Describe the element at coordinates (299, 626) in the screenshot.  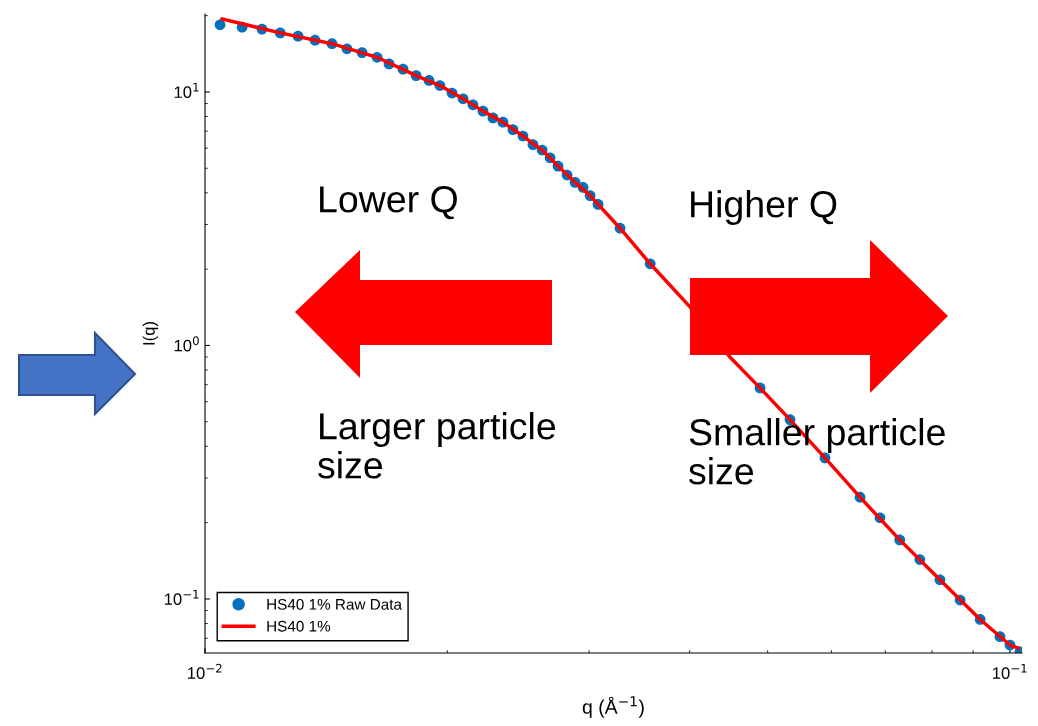
I see `legend-label: HS40 1%` at that location.